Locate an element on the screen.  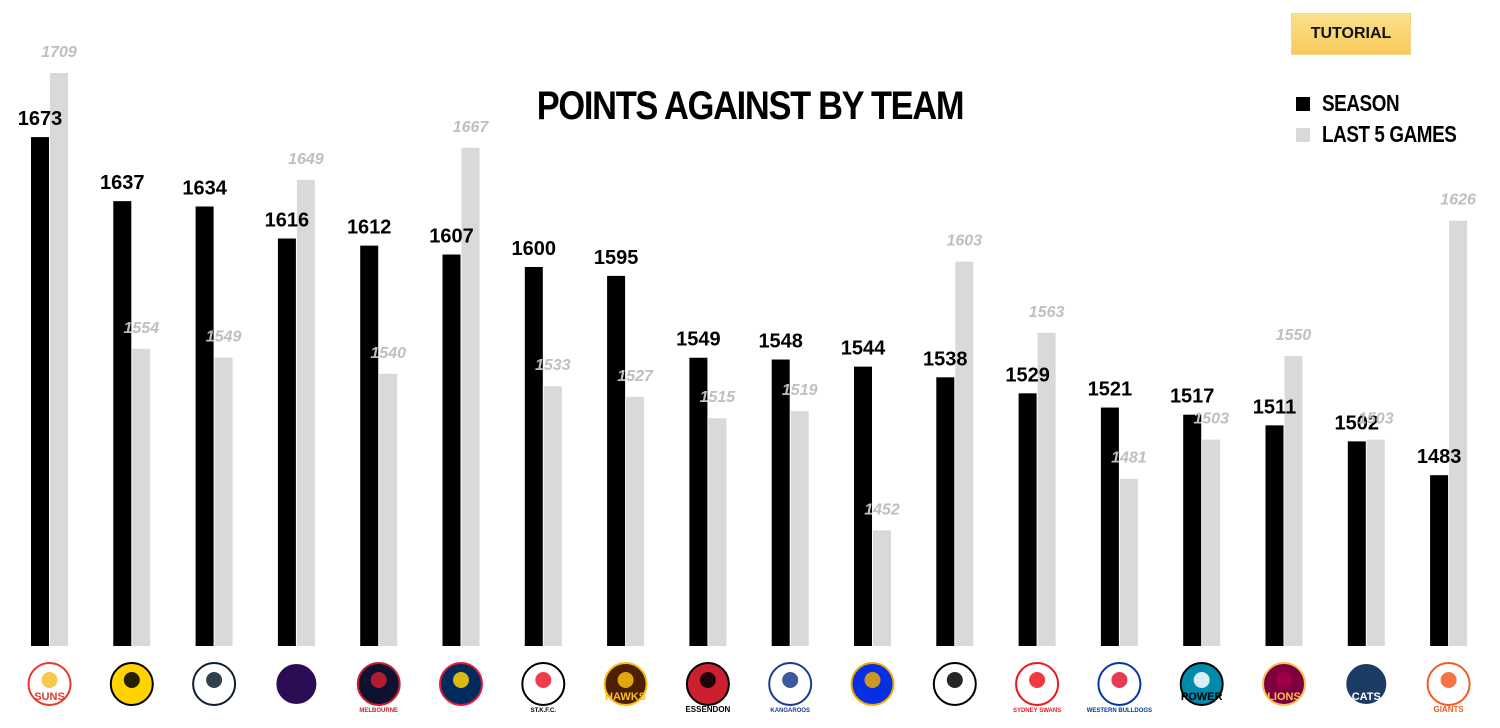
swans-logo-text: SYDNEY SWANS is located at coordinates (1037, 711).